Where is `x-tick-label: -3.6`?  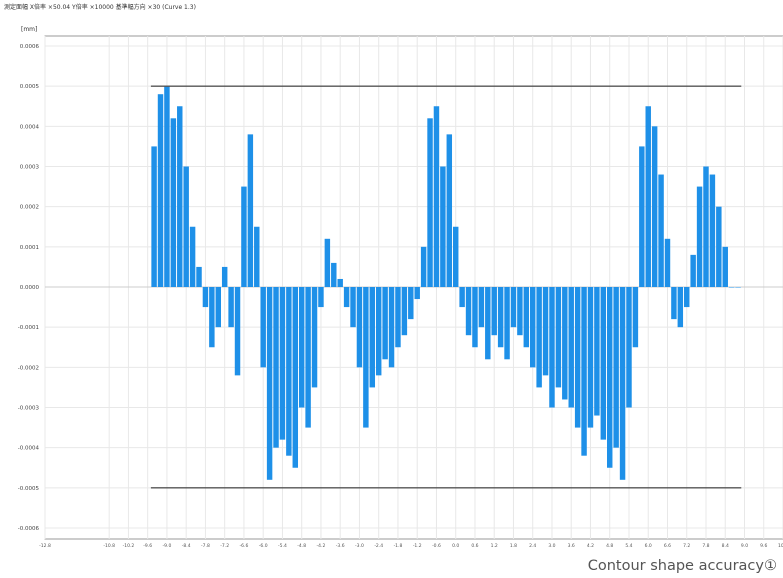
x-tick-label: -3.6 is located at coordinates (340, 546).